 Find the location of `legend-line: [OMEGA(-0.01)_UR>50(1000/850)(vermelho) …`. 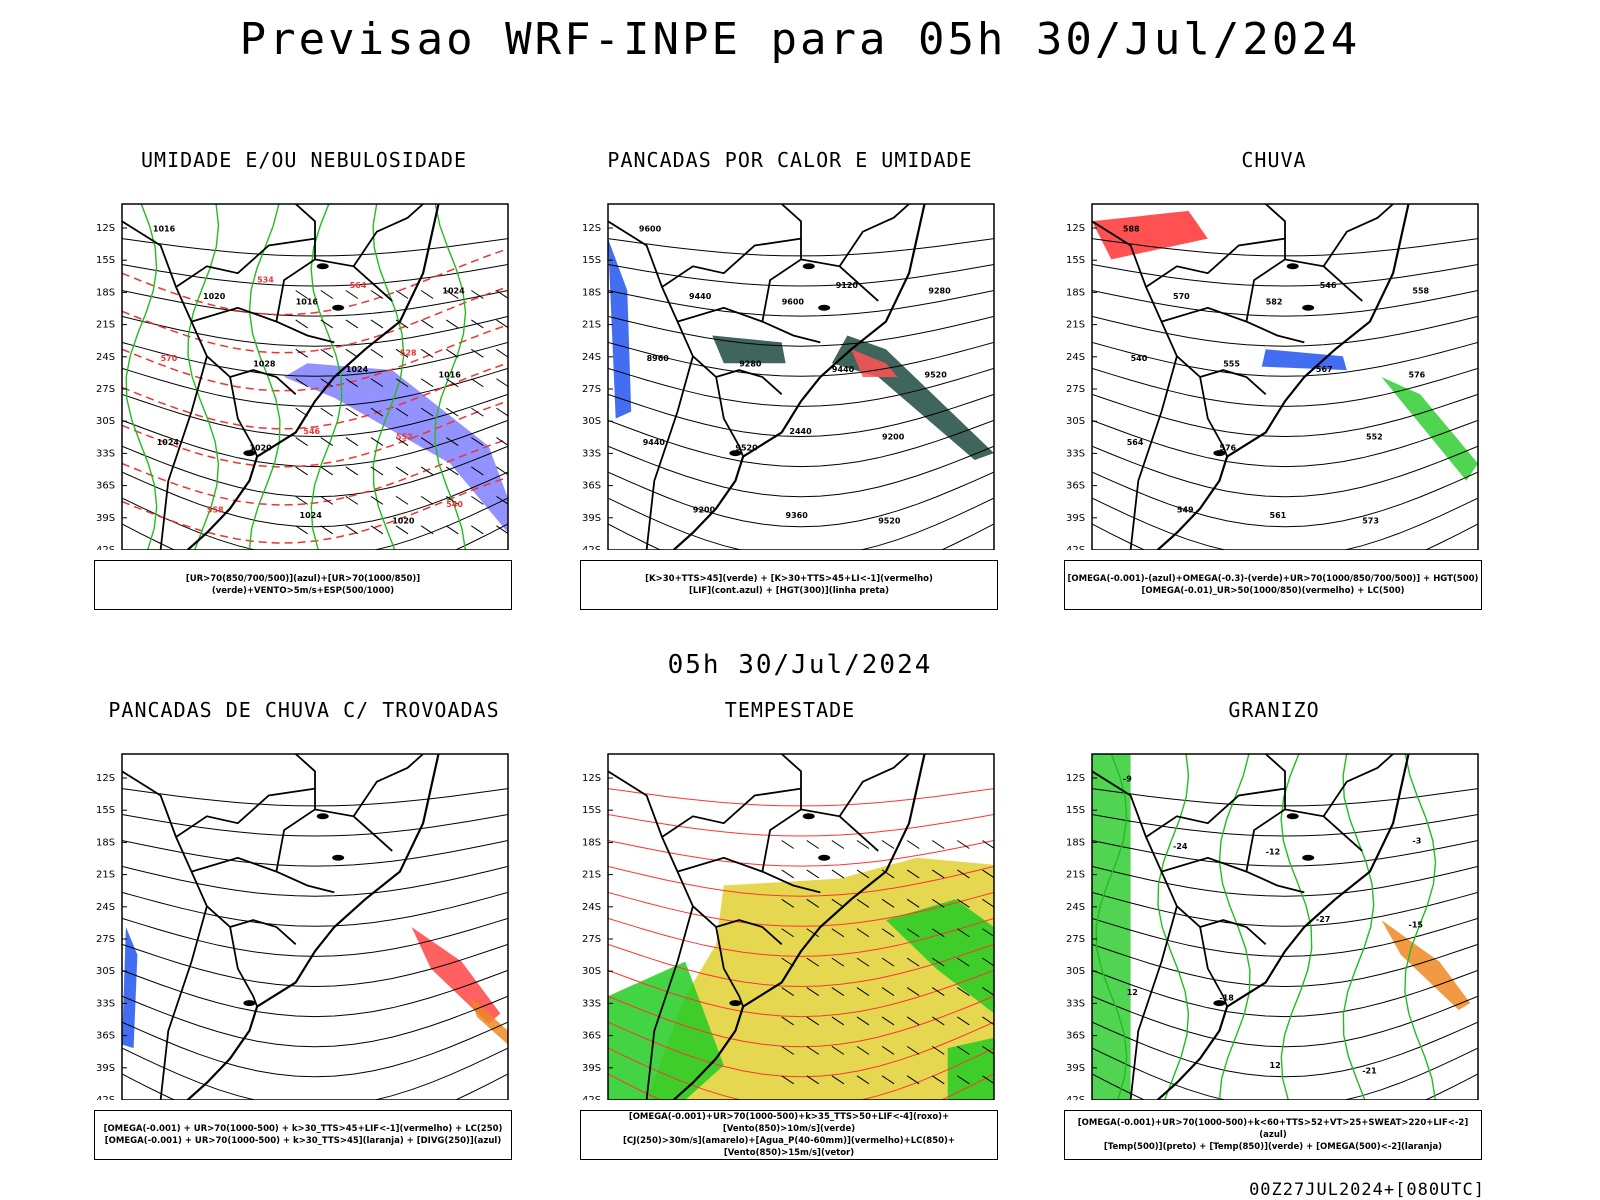

legend-line: [OMEGA(-0.01)_UR>50(1000/850)(vermelho) … is located at coordinates (1273, 591).